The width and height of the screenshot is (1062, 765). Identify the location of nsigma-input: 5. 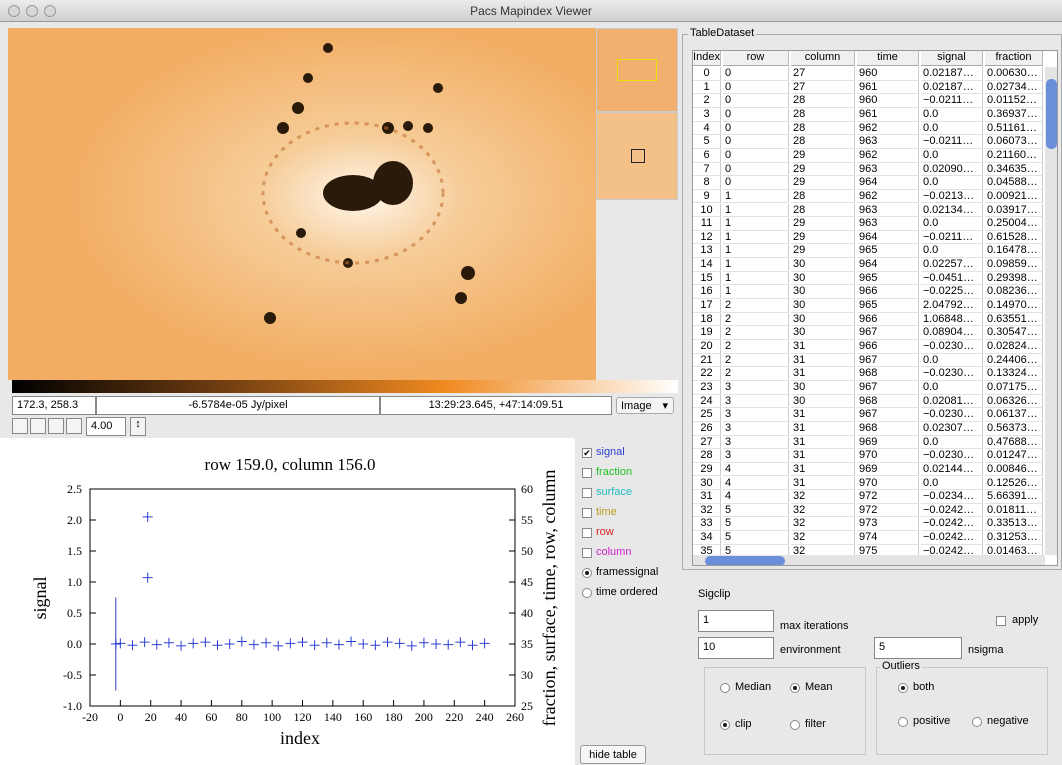
(918, 648).